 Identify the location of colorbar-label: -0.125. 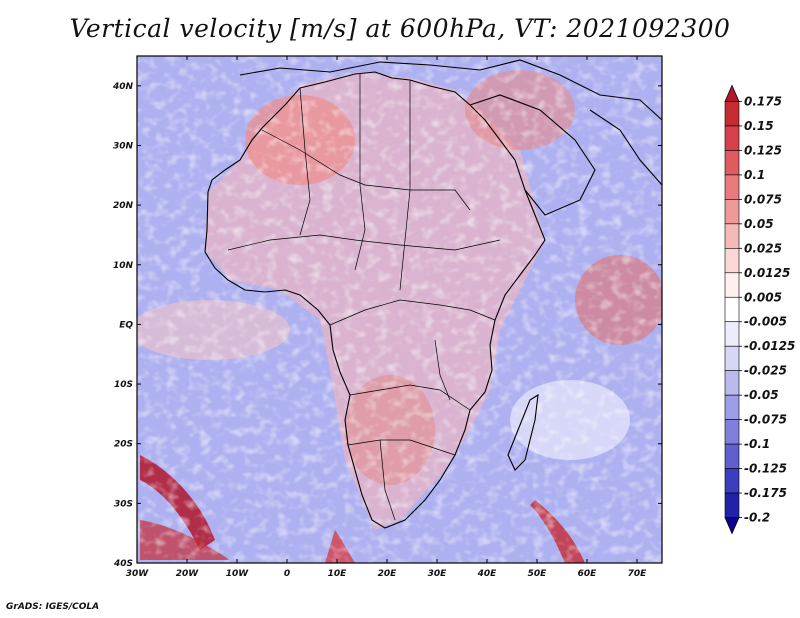
(765, 469).